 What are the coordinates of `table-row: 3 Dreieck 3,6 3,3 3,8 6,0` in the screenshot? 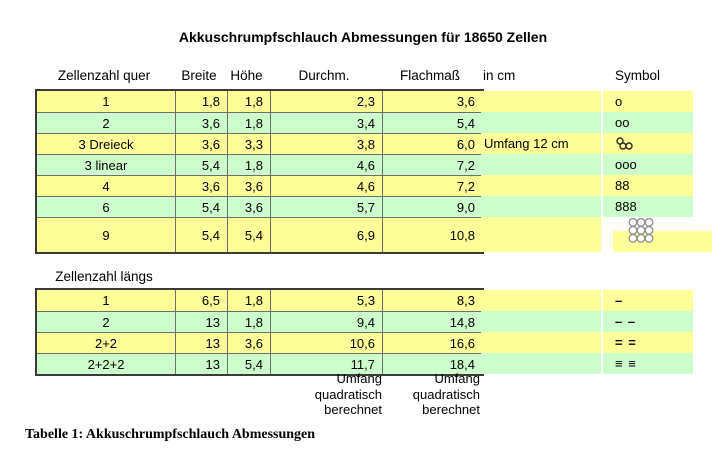 It's located at (259, 143).